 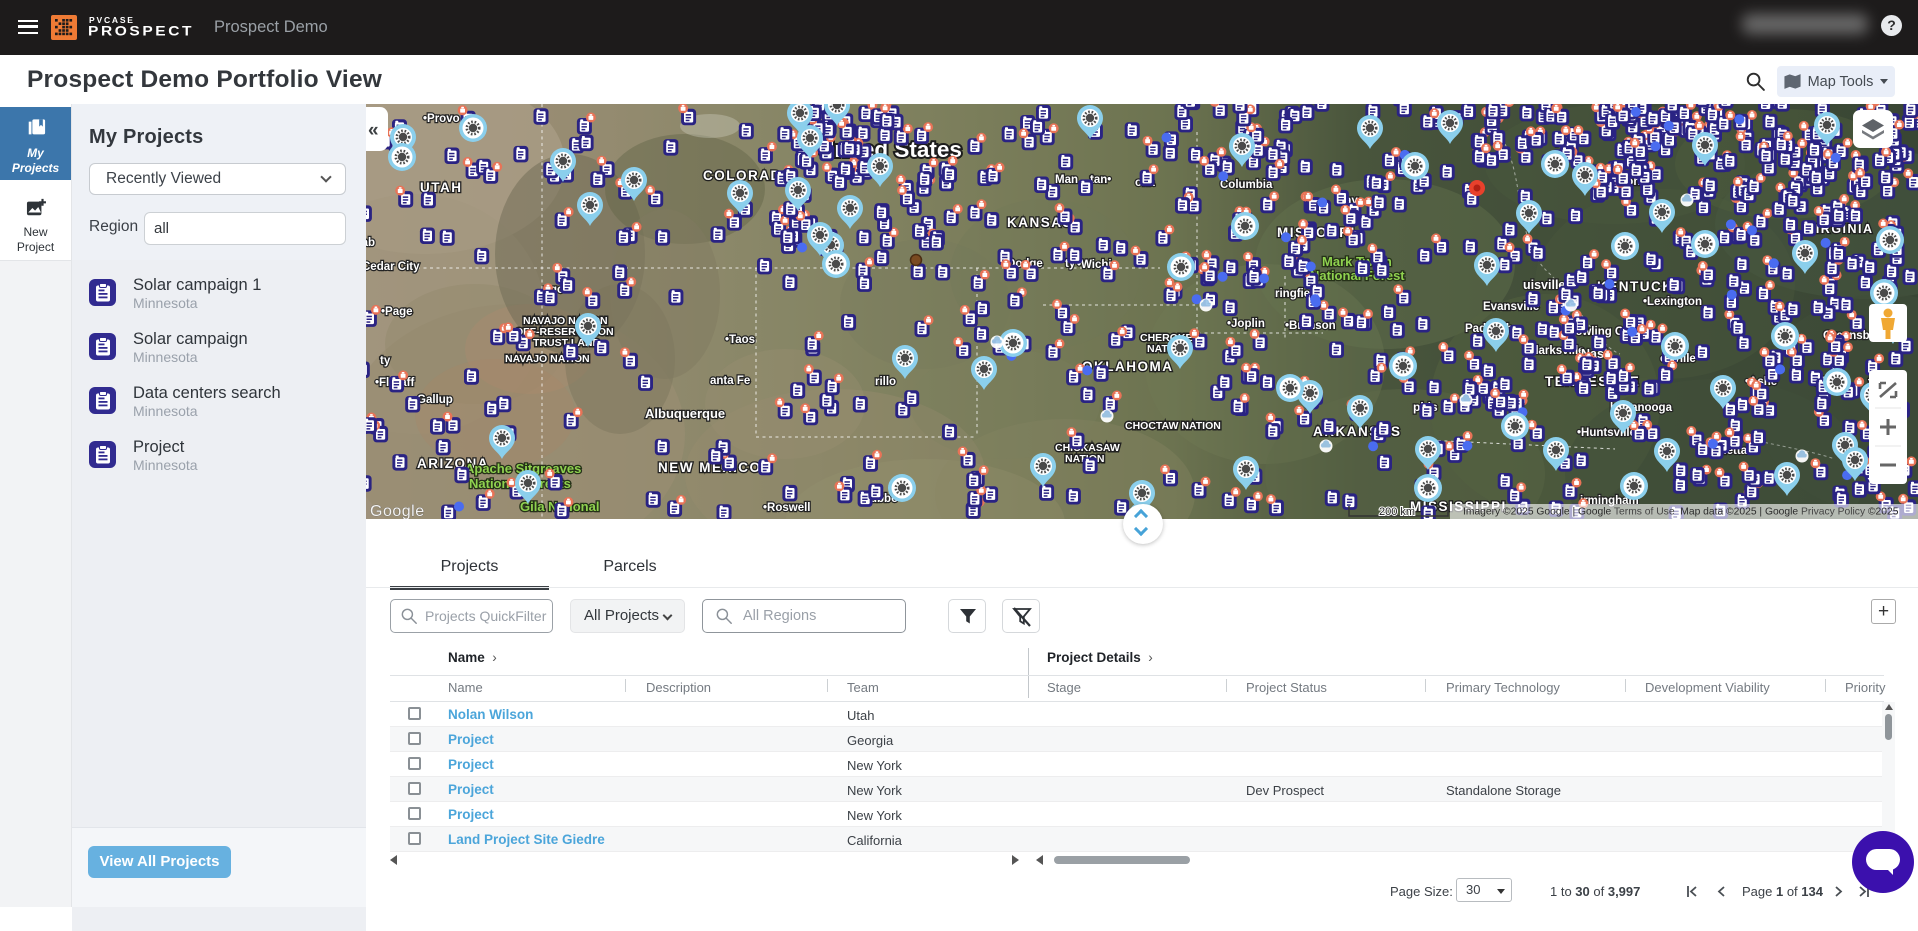 I want to click on svg-text: anta Fe, so click(x=730, y=381).